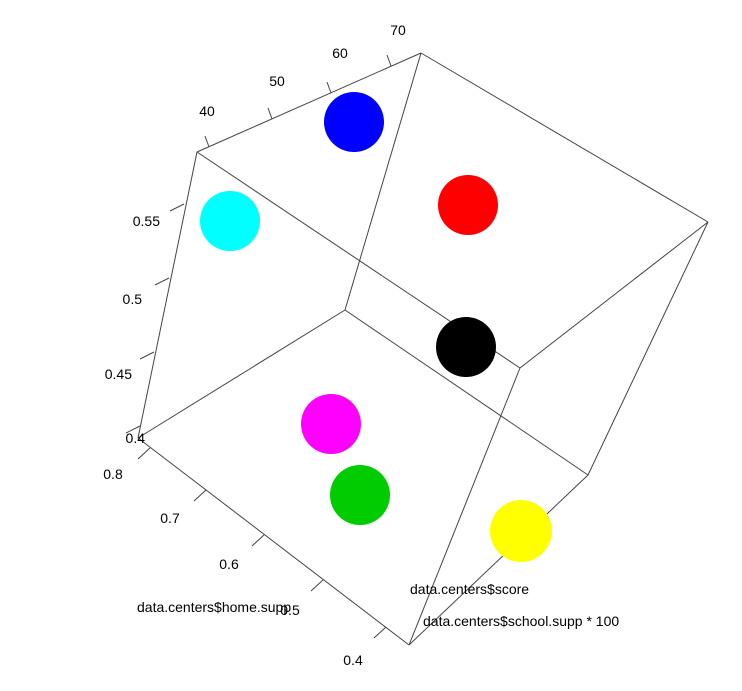  What do you see at coordinates (136, 438) in the screenshot?
I see `z-tick-label: 0.4` at bounding box center [136, 438].